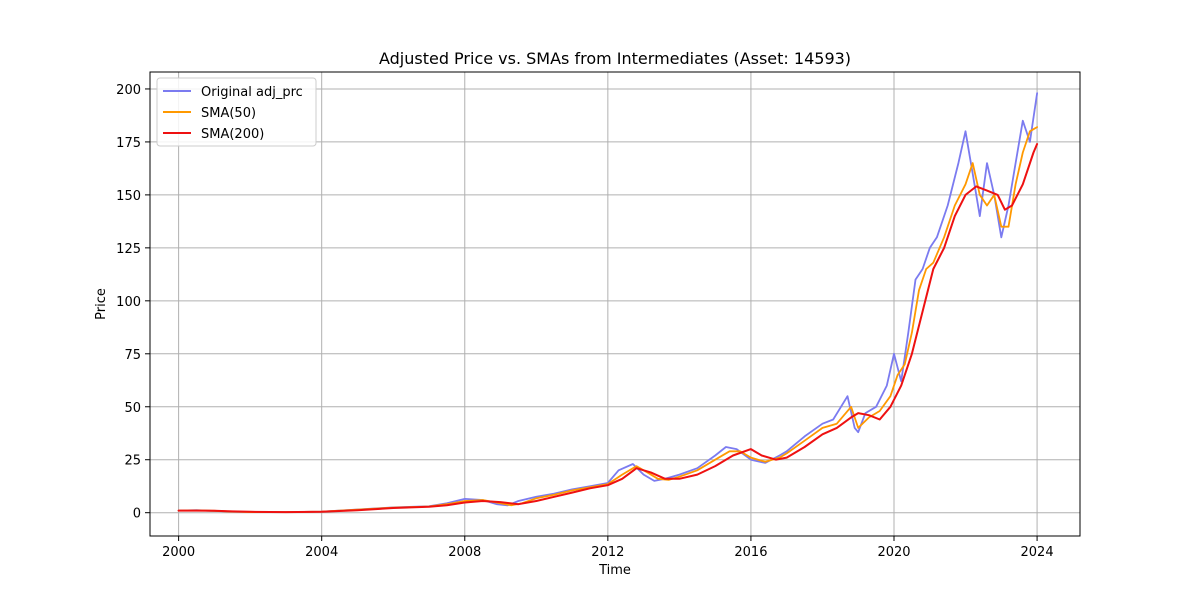  Describe the element at coordinates (750, 552) in the screenshot. I see `x-tick-label: 2016` at that location.